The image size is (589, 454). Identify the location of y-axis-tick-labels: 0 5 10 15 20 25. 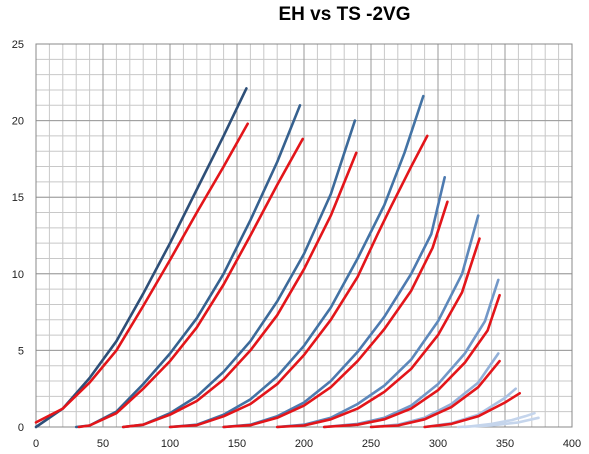
(18, 236).